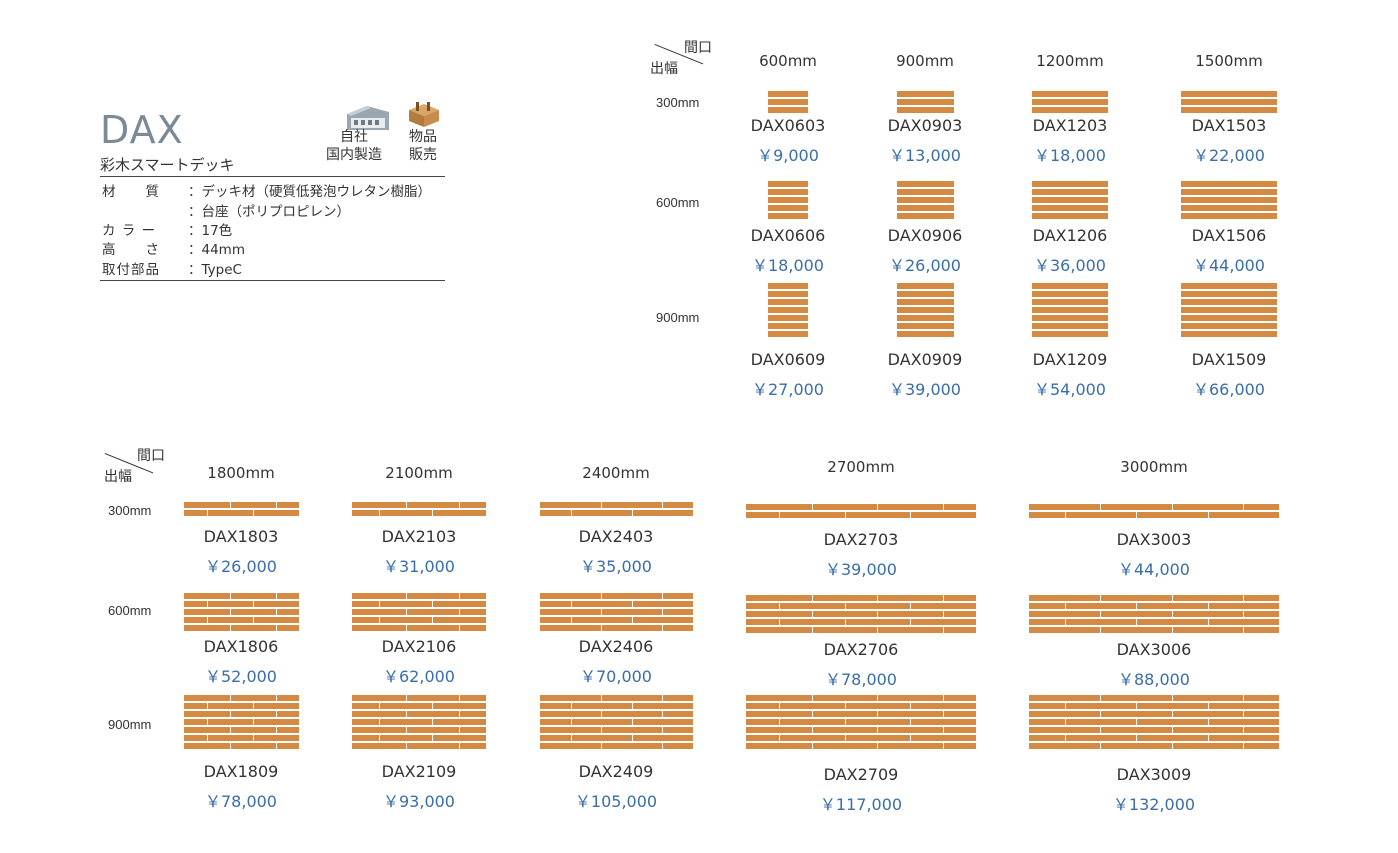 The height and width of the screenshot is (853, 1398). What do you see at coordinates (616, 473) in the screenshot?
I see `column-header: 2400mm` at bounding box center [616, 473].